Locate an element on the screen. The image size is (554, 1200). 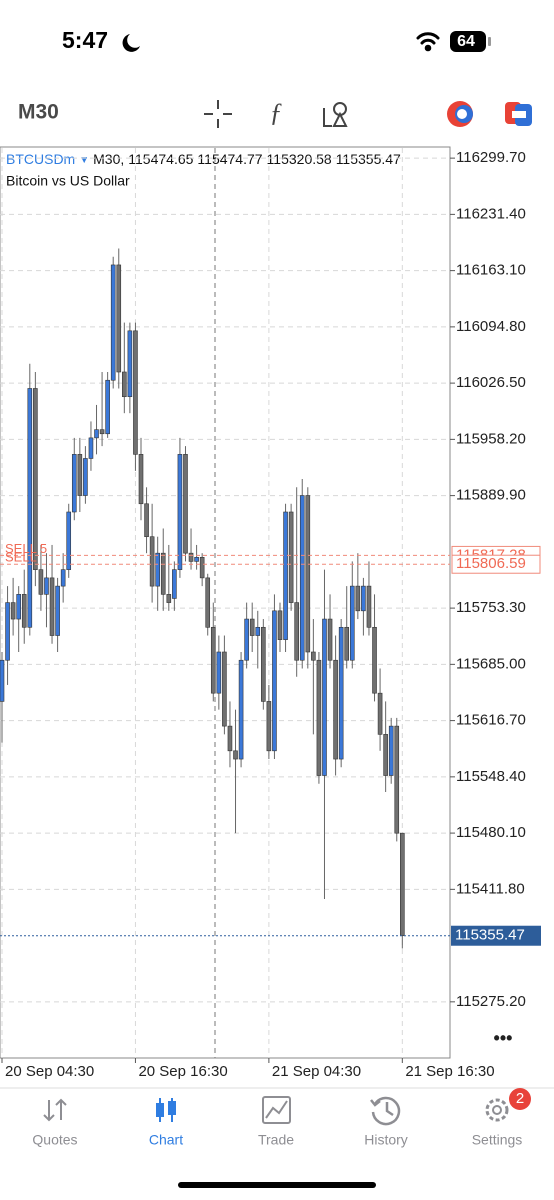
nav-label: Settings is located at coordinates (497, 1140).